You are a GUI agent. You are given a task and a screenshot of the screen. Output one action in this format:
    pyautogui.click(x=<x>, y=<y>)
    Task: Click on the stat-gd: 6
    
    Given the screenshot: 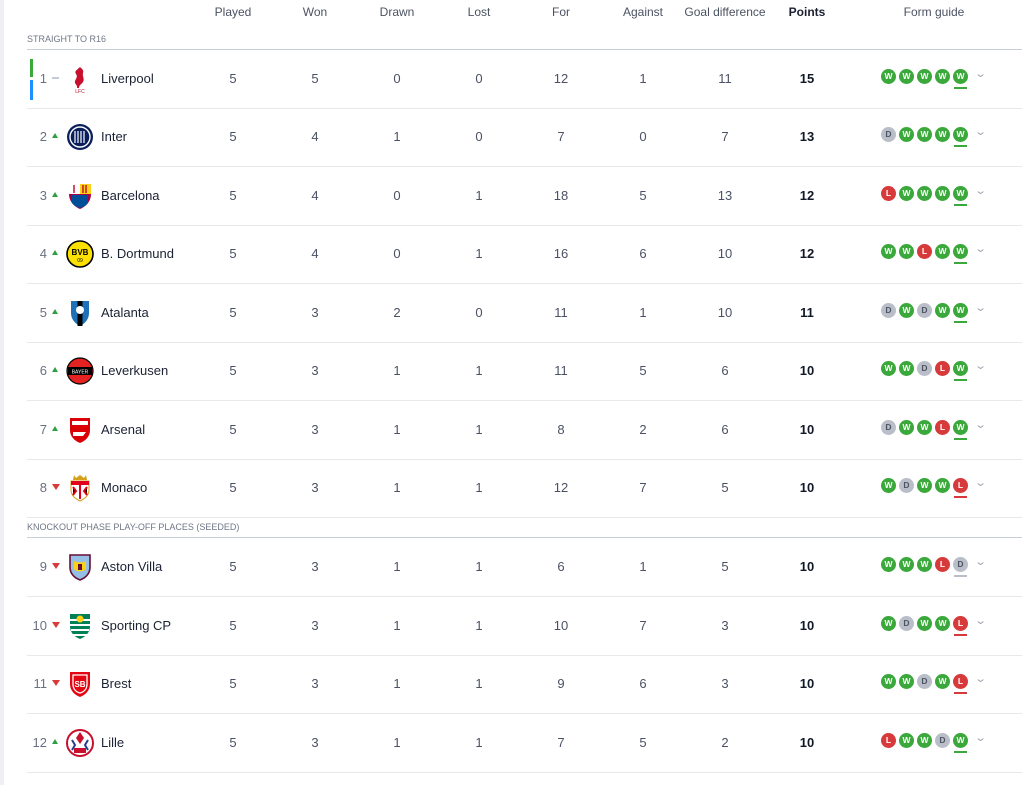 What is the action you would take?
    pyautogui.click(x=725, y=370)
    